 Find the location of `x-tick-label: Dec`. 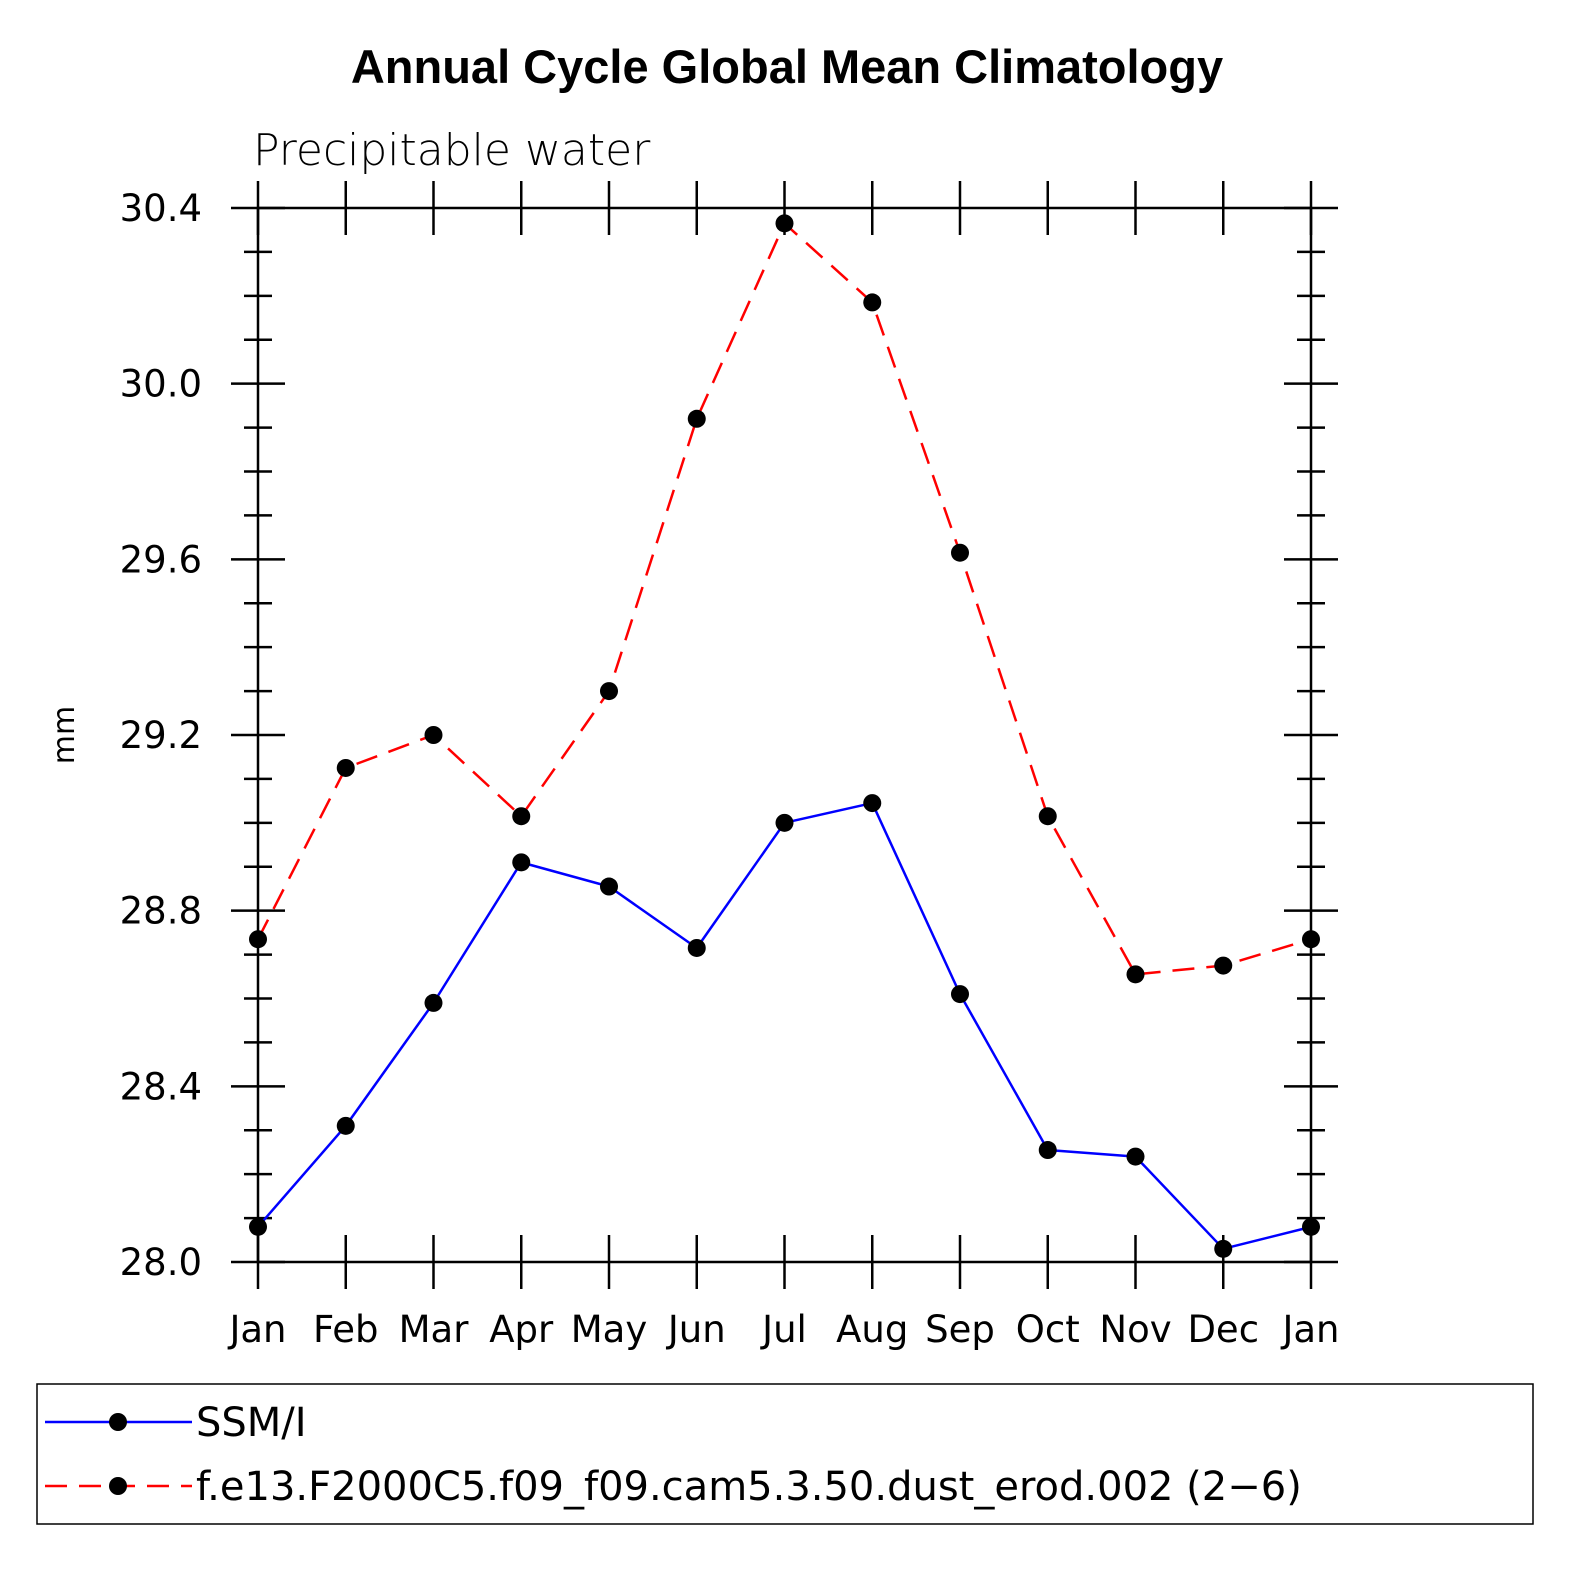

x-tick-label: Dec is located at coordinates (1223, 1329).